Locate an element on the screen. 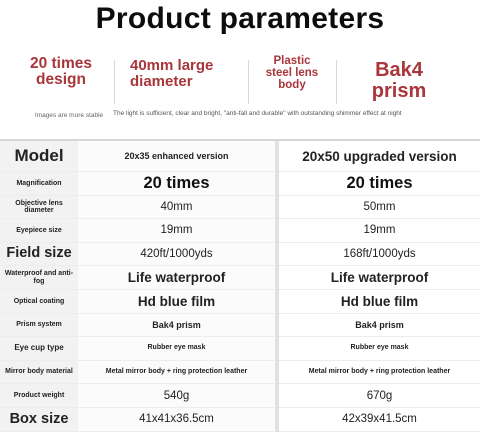 This screenshot has width=480, height=432. table-row: Prism system Bak4 prism Bak4 prism is located at coordinates (240, 325).